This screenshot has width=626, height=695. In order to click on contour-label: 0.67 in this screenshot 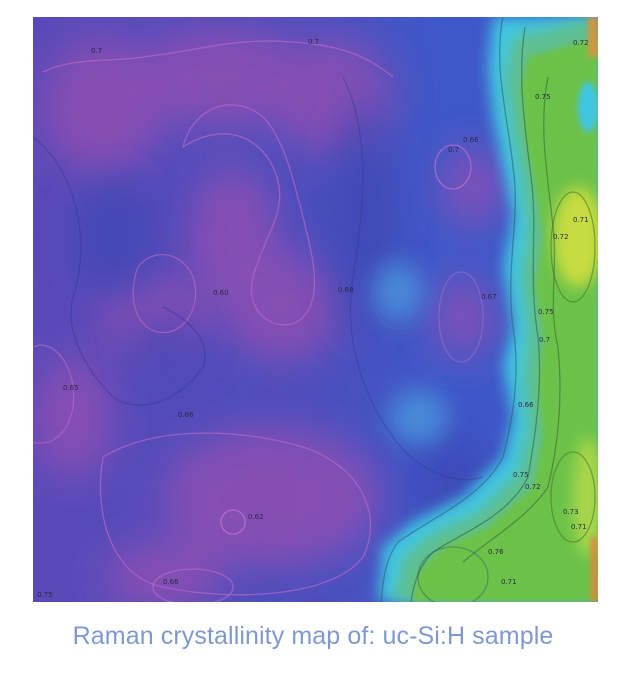, I will do `click(489, 297)`.